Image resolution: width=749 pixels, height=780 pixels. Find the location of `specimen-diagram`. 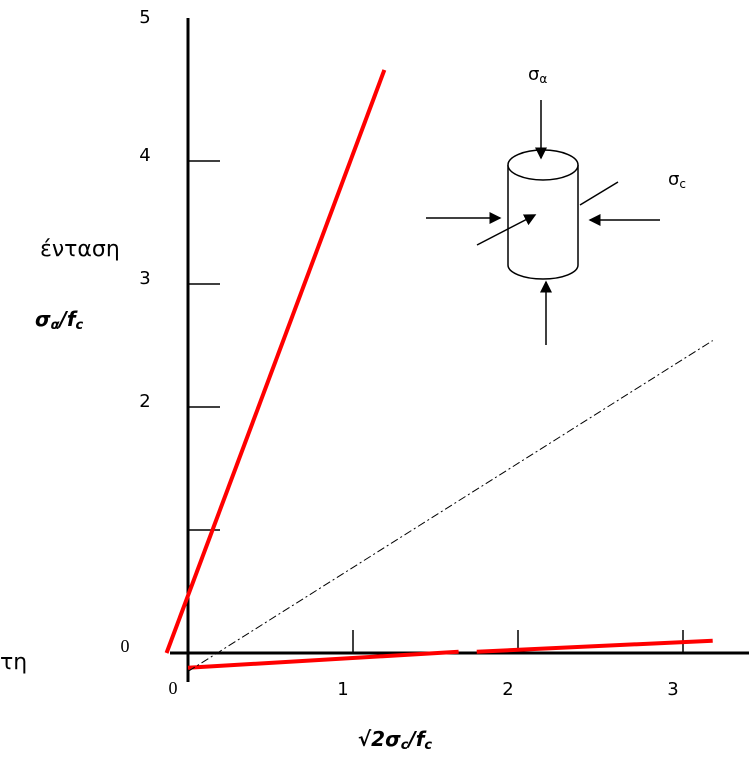

specimen-diagram is located at coordinates (543, 222).